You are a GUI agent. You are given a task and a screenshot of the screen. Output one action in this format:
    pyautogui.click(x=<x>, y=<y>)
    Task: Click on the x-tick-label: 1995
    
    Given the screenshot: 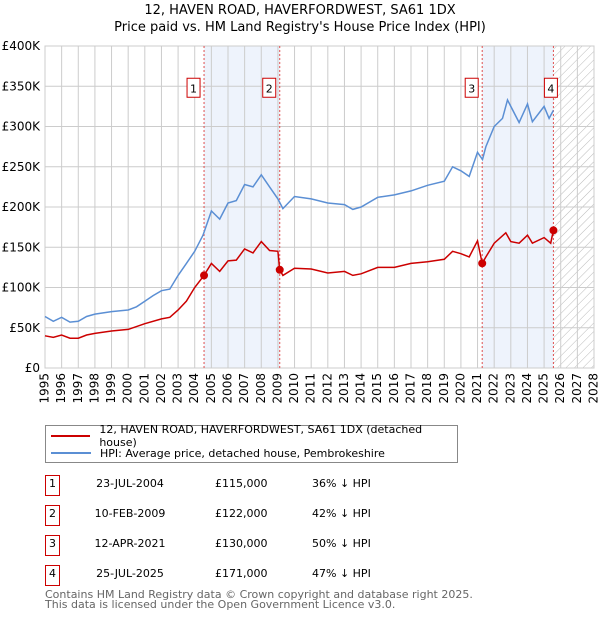 What is the action you would take?
    pyautogui.click(x=45, y=388)
    